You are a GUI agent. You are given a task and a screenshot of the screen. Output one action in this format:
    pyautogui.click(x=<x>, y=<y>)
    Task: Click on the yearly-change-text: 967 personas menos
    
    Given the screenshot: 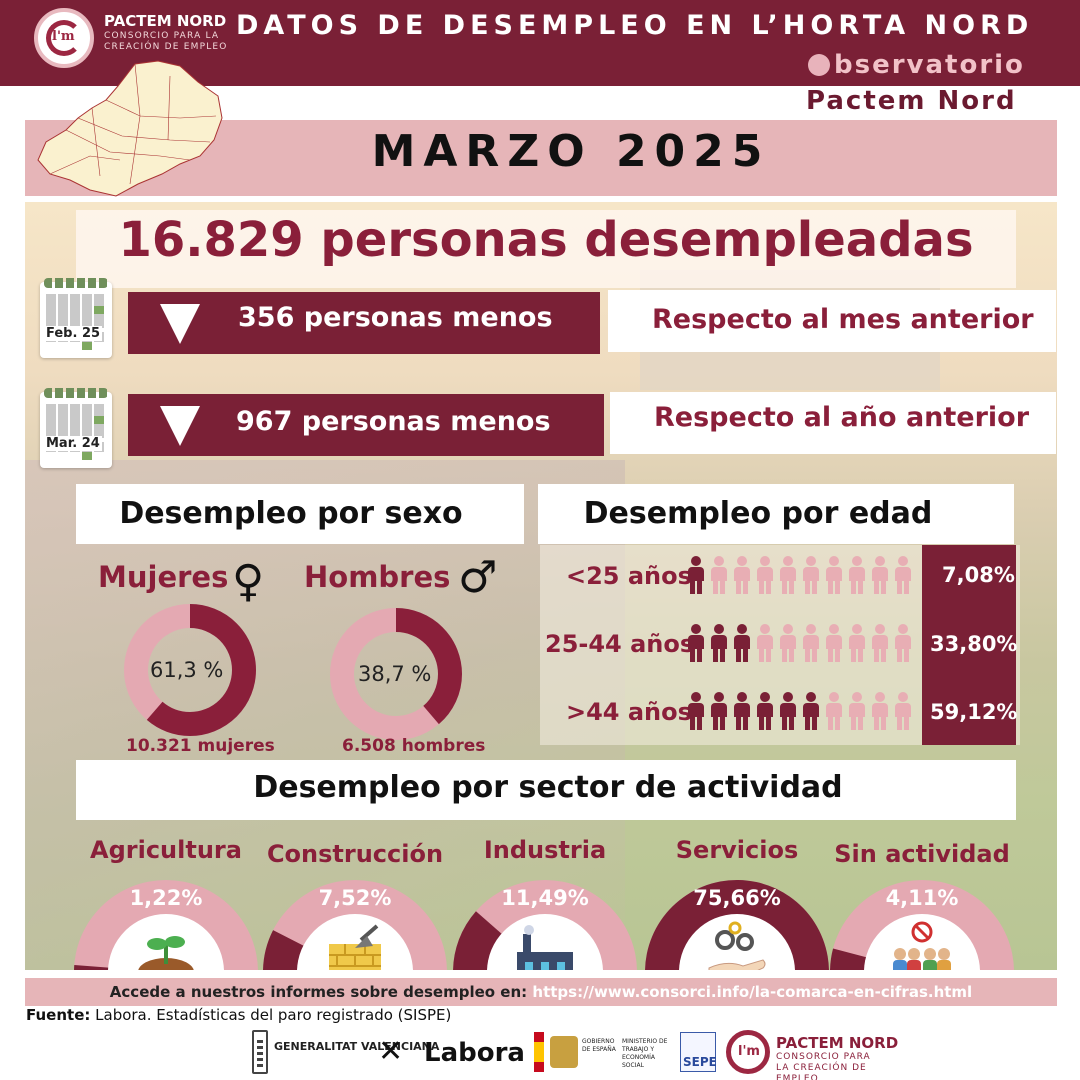 What is the action you would take?
    pyautogui.click(x=393, y=421)
    